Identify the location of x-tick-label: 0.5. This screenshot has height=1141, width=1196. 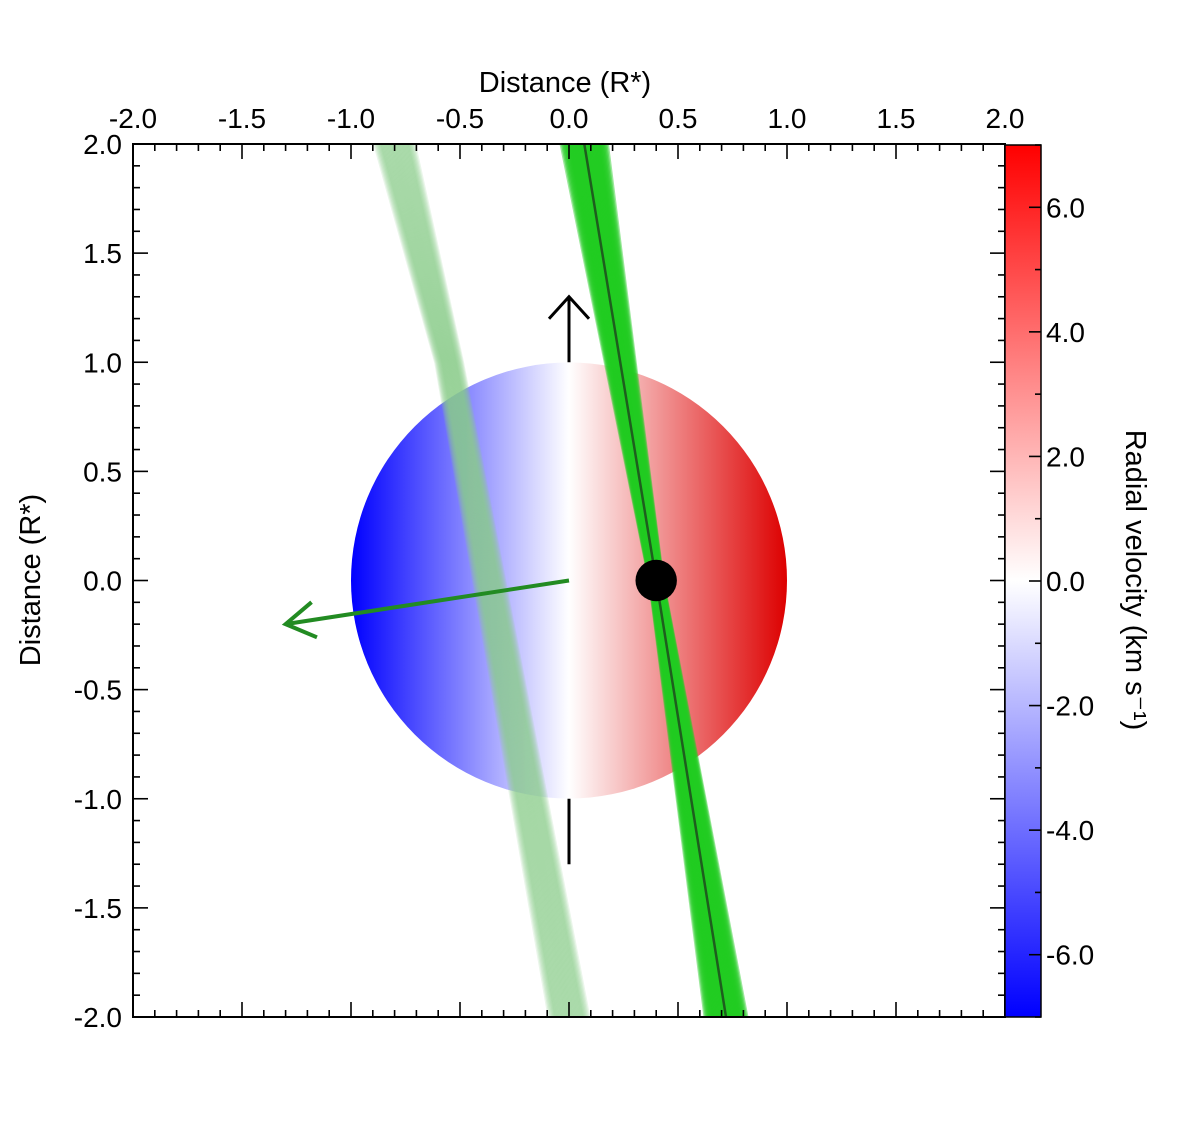
(678, 118).